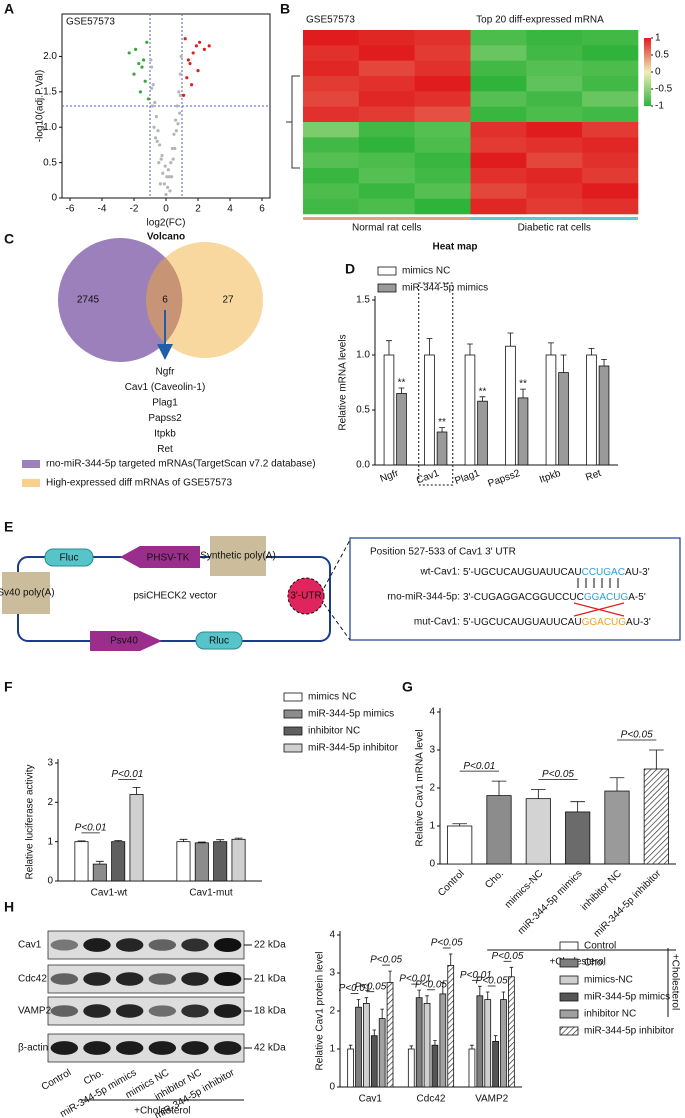 The image size is (685, 1118). What do you see at coordinates (88, 300) in the screenshot?
I see `venn-count: 2745` at bounding box center [88, 300].